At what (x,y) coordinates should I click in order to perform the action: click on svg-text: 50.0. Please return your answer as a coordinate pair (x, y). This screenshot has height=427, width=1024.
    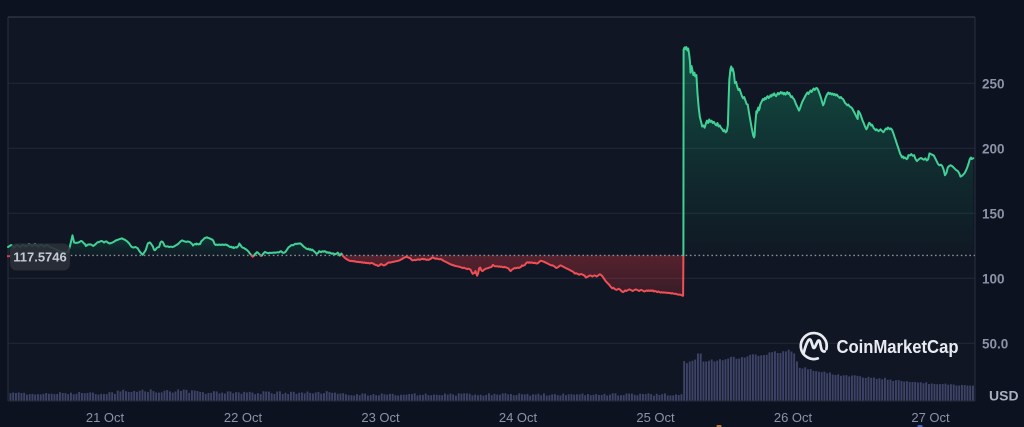
    Looking at the image, I should click on (995, 343).